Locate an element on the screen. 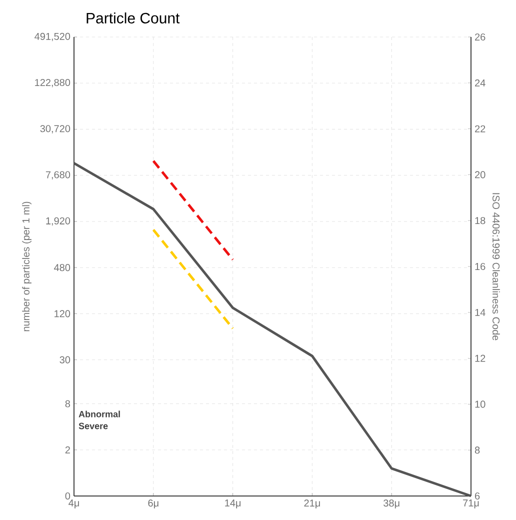 This screenshot has height=520, width=516. y-tick-label: 30,720 is located at coordinates (55, 129).